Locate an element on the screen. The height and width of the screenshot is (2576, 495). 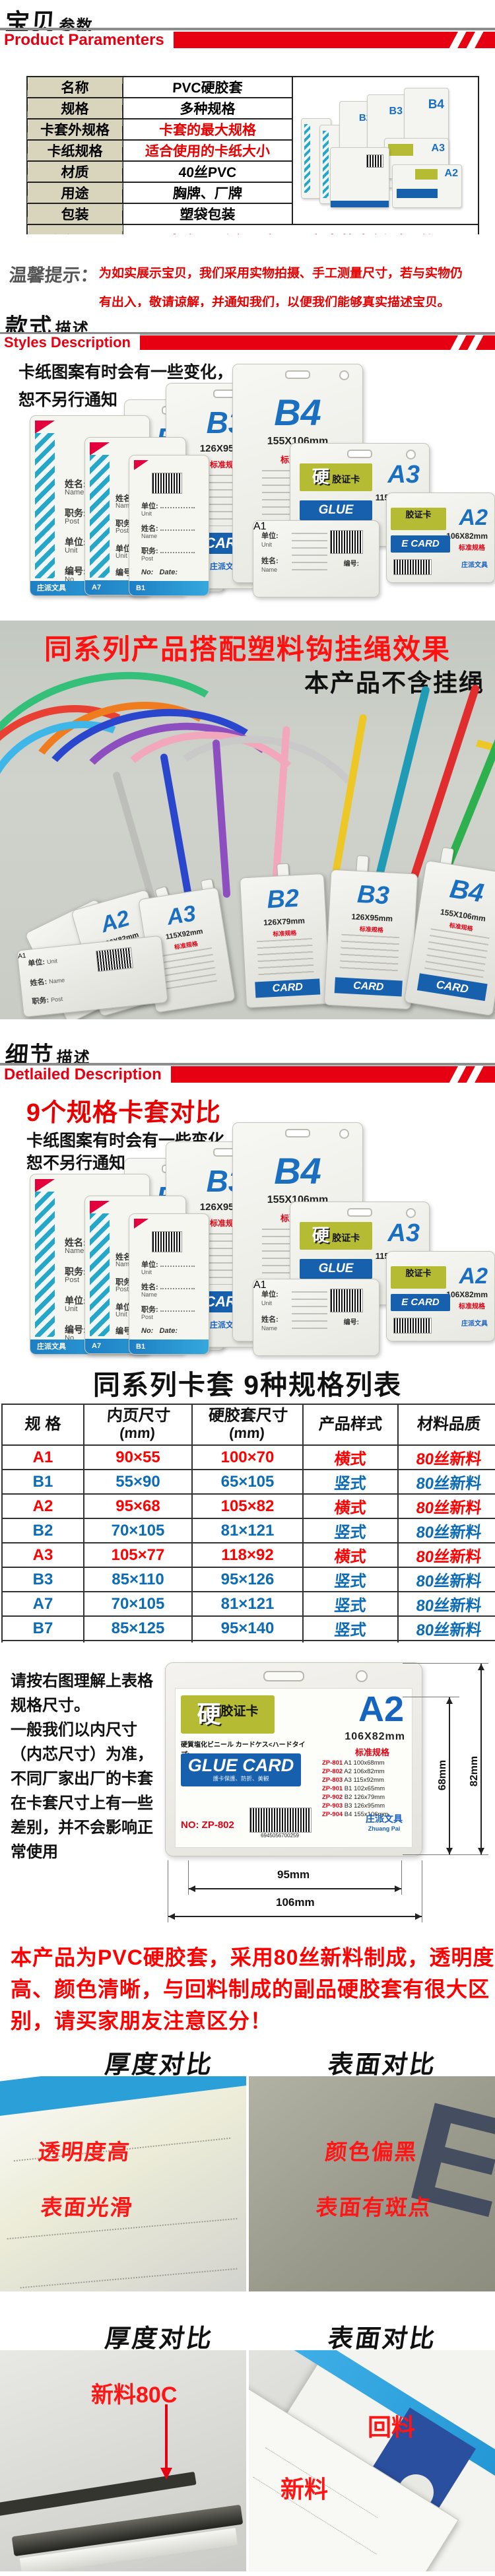
card-green-label: 胶证卡 is located at coordinates (419, 519).